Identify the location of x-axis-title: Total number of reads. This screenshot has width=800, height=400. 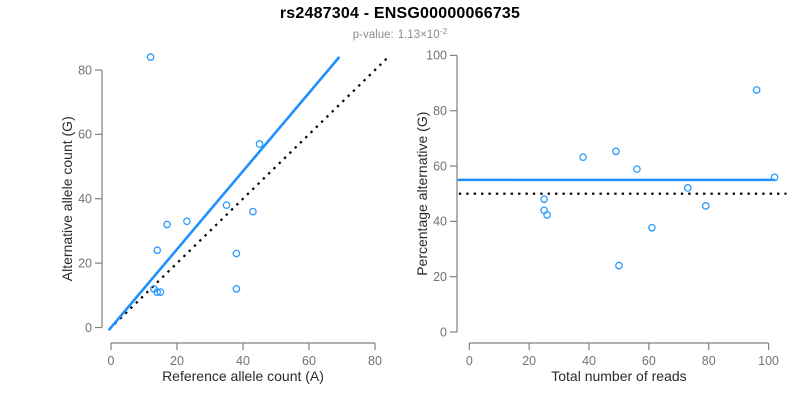
(618, 376).